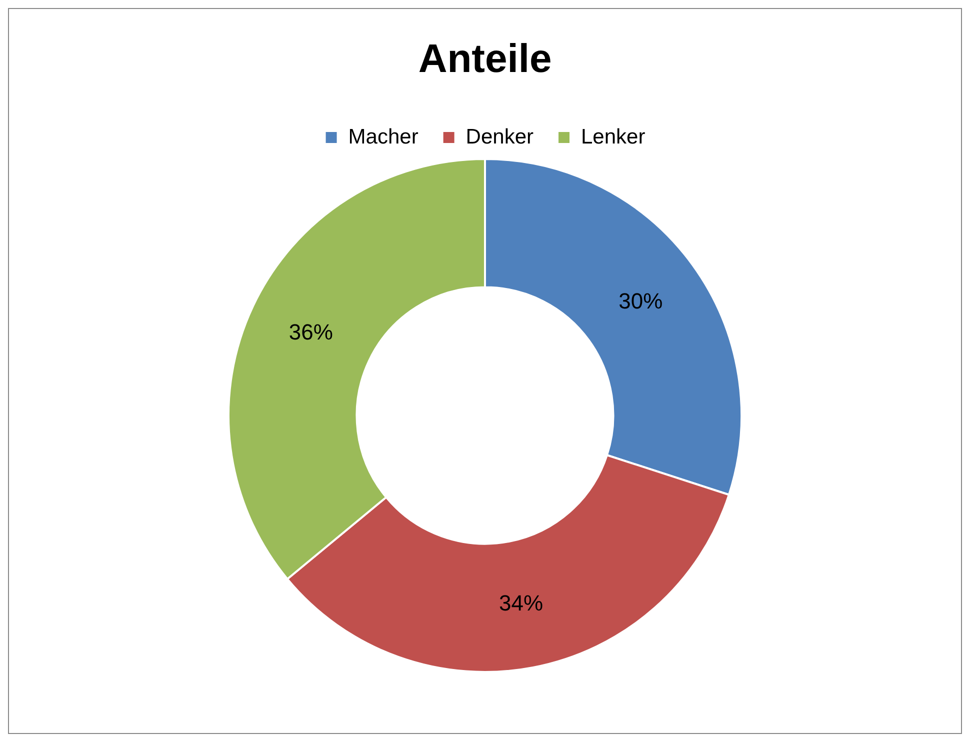  Describe the element at coordinates (613, 136) in the screenshot. I see `legend-label: Lenker` at that location.